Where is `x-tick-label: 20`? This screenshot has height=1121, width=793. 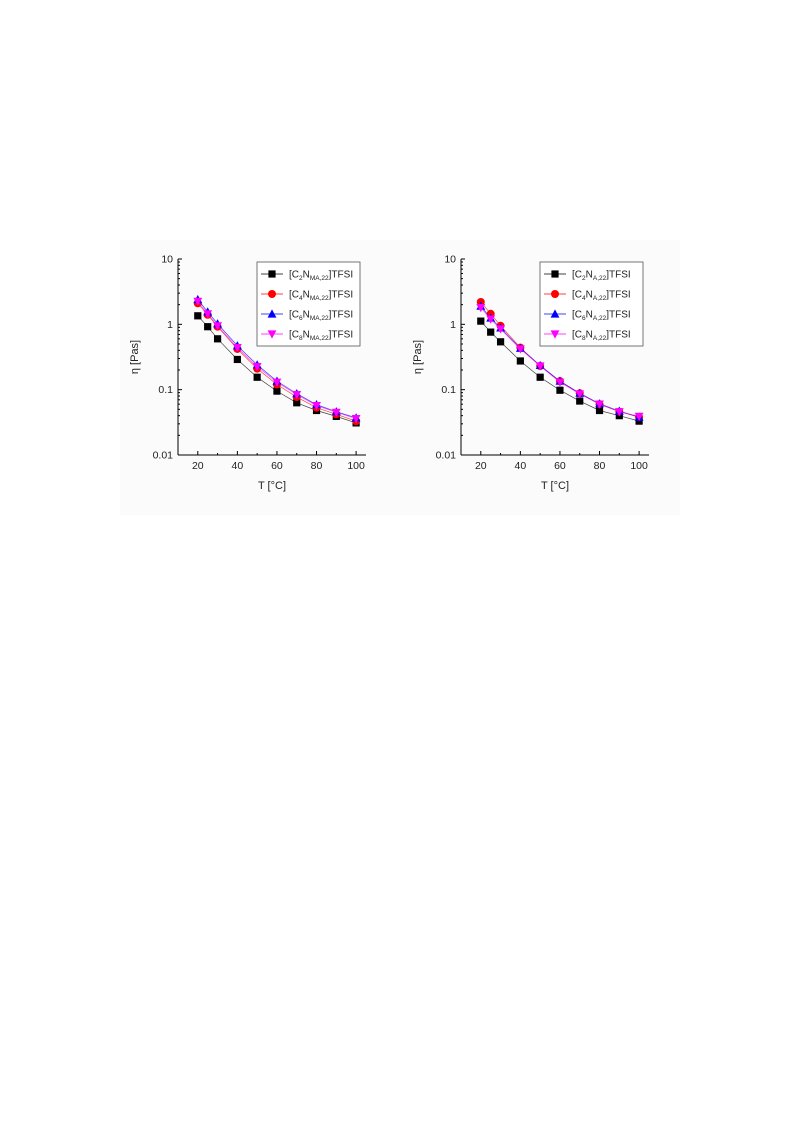
x-tick-label: 20 is located at coordinates (198, 466).